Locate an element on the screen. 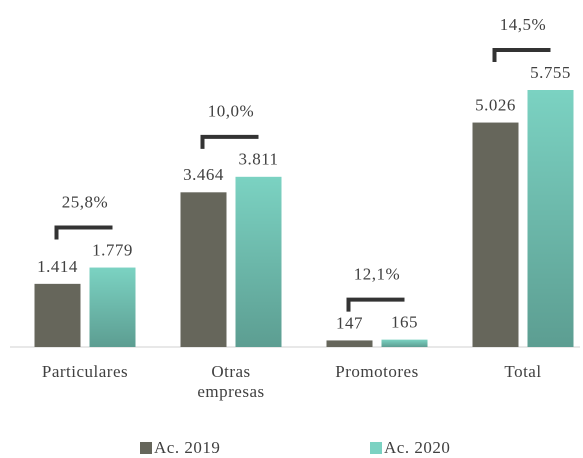 The image size is (583, 458). value-label: 1.779 is located at coordinates (112, 249).